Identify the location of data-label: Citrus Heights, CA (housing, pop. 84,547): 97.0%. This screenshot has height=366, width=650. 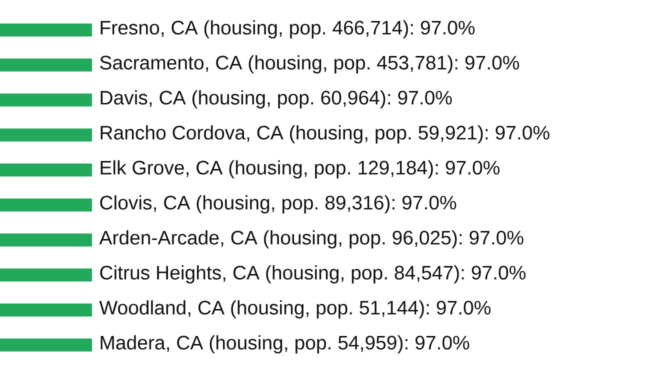
(313, 274).